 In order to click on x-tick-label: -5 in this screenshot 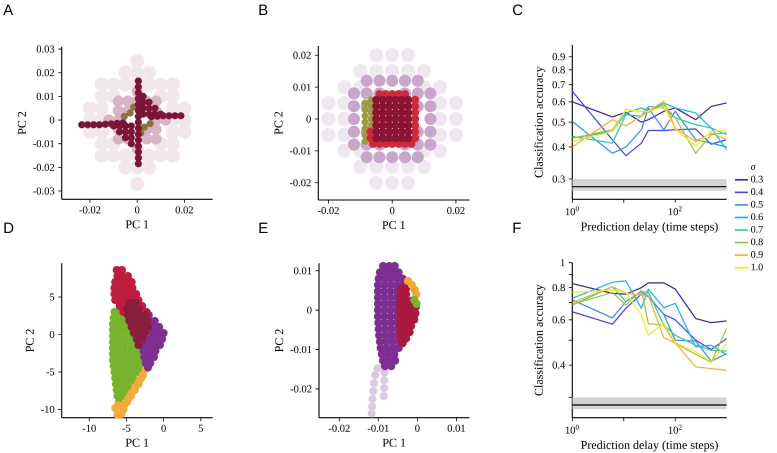, I will do `click(126, 428)`.